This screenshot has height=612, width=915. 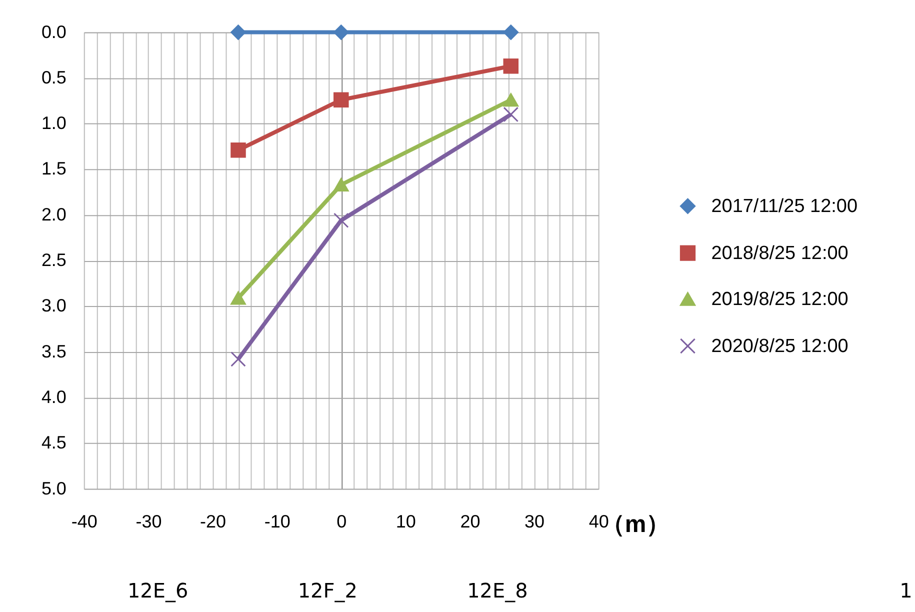 What do you see at coordinates (598, 521) in the screenshot?
I see `x-tick-label: 40` at bounding box center [598, 521].